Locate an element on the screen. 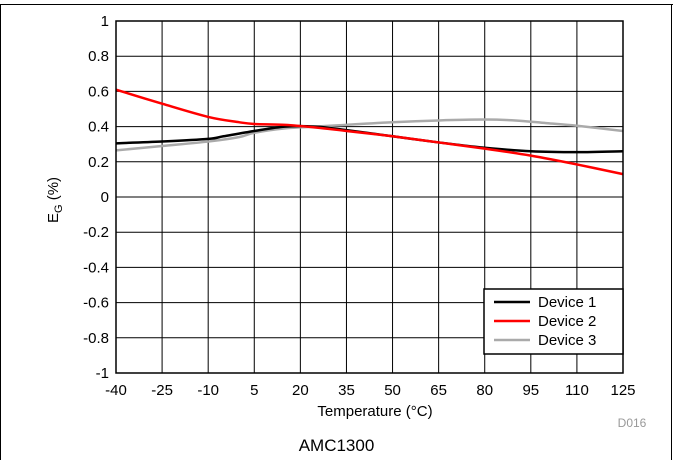 The height and width of the screenshot is (460, 673). series-layer is located at coordinates (369, 132).